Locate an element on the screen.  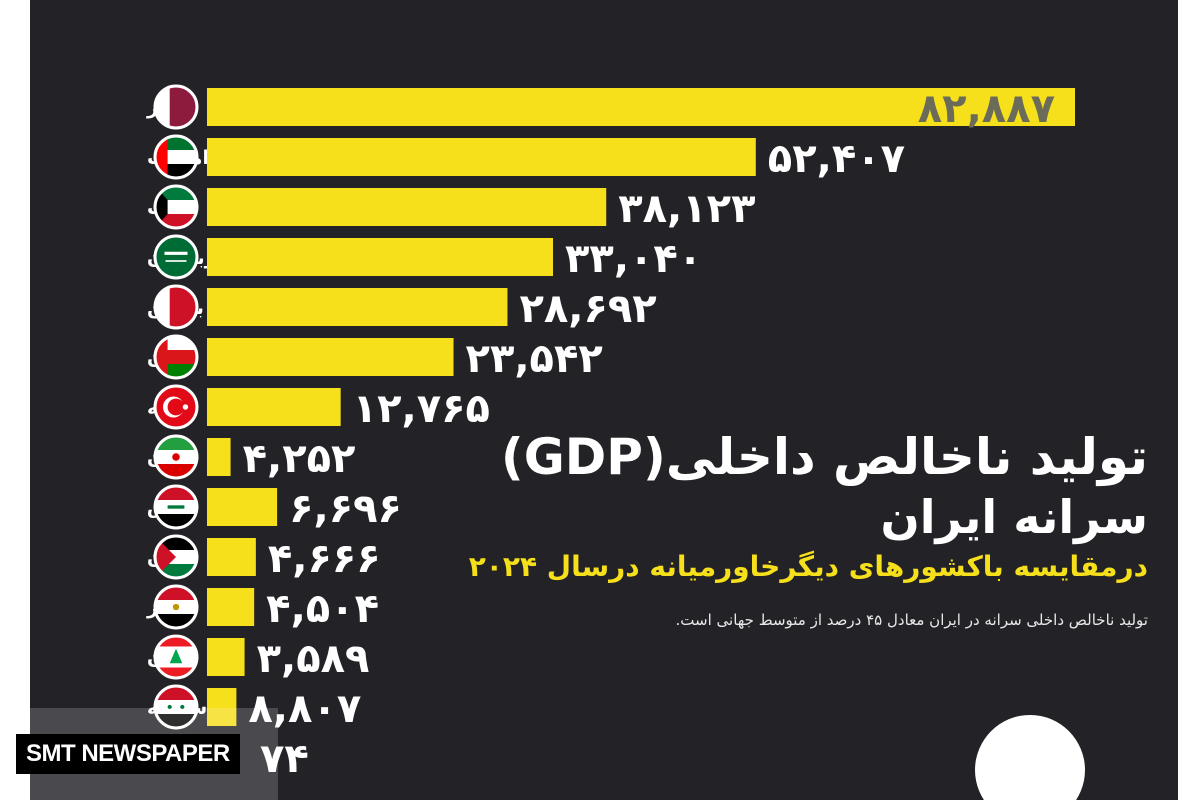
bar-row: کویت۳۸,۱۲۳ is located at coordinates (451, 208).